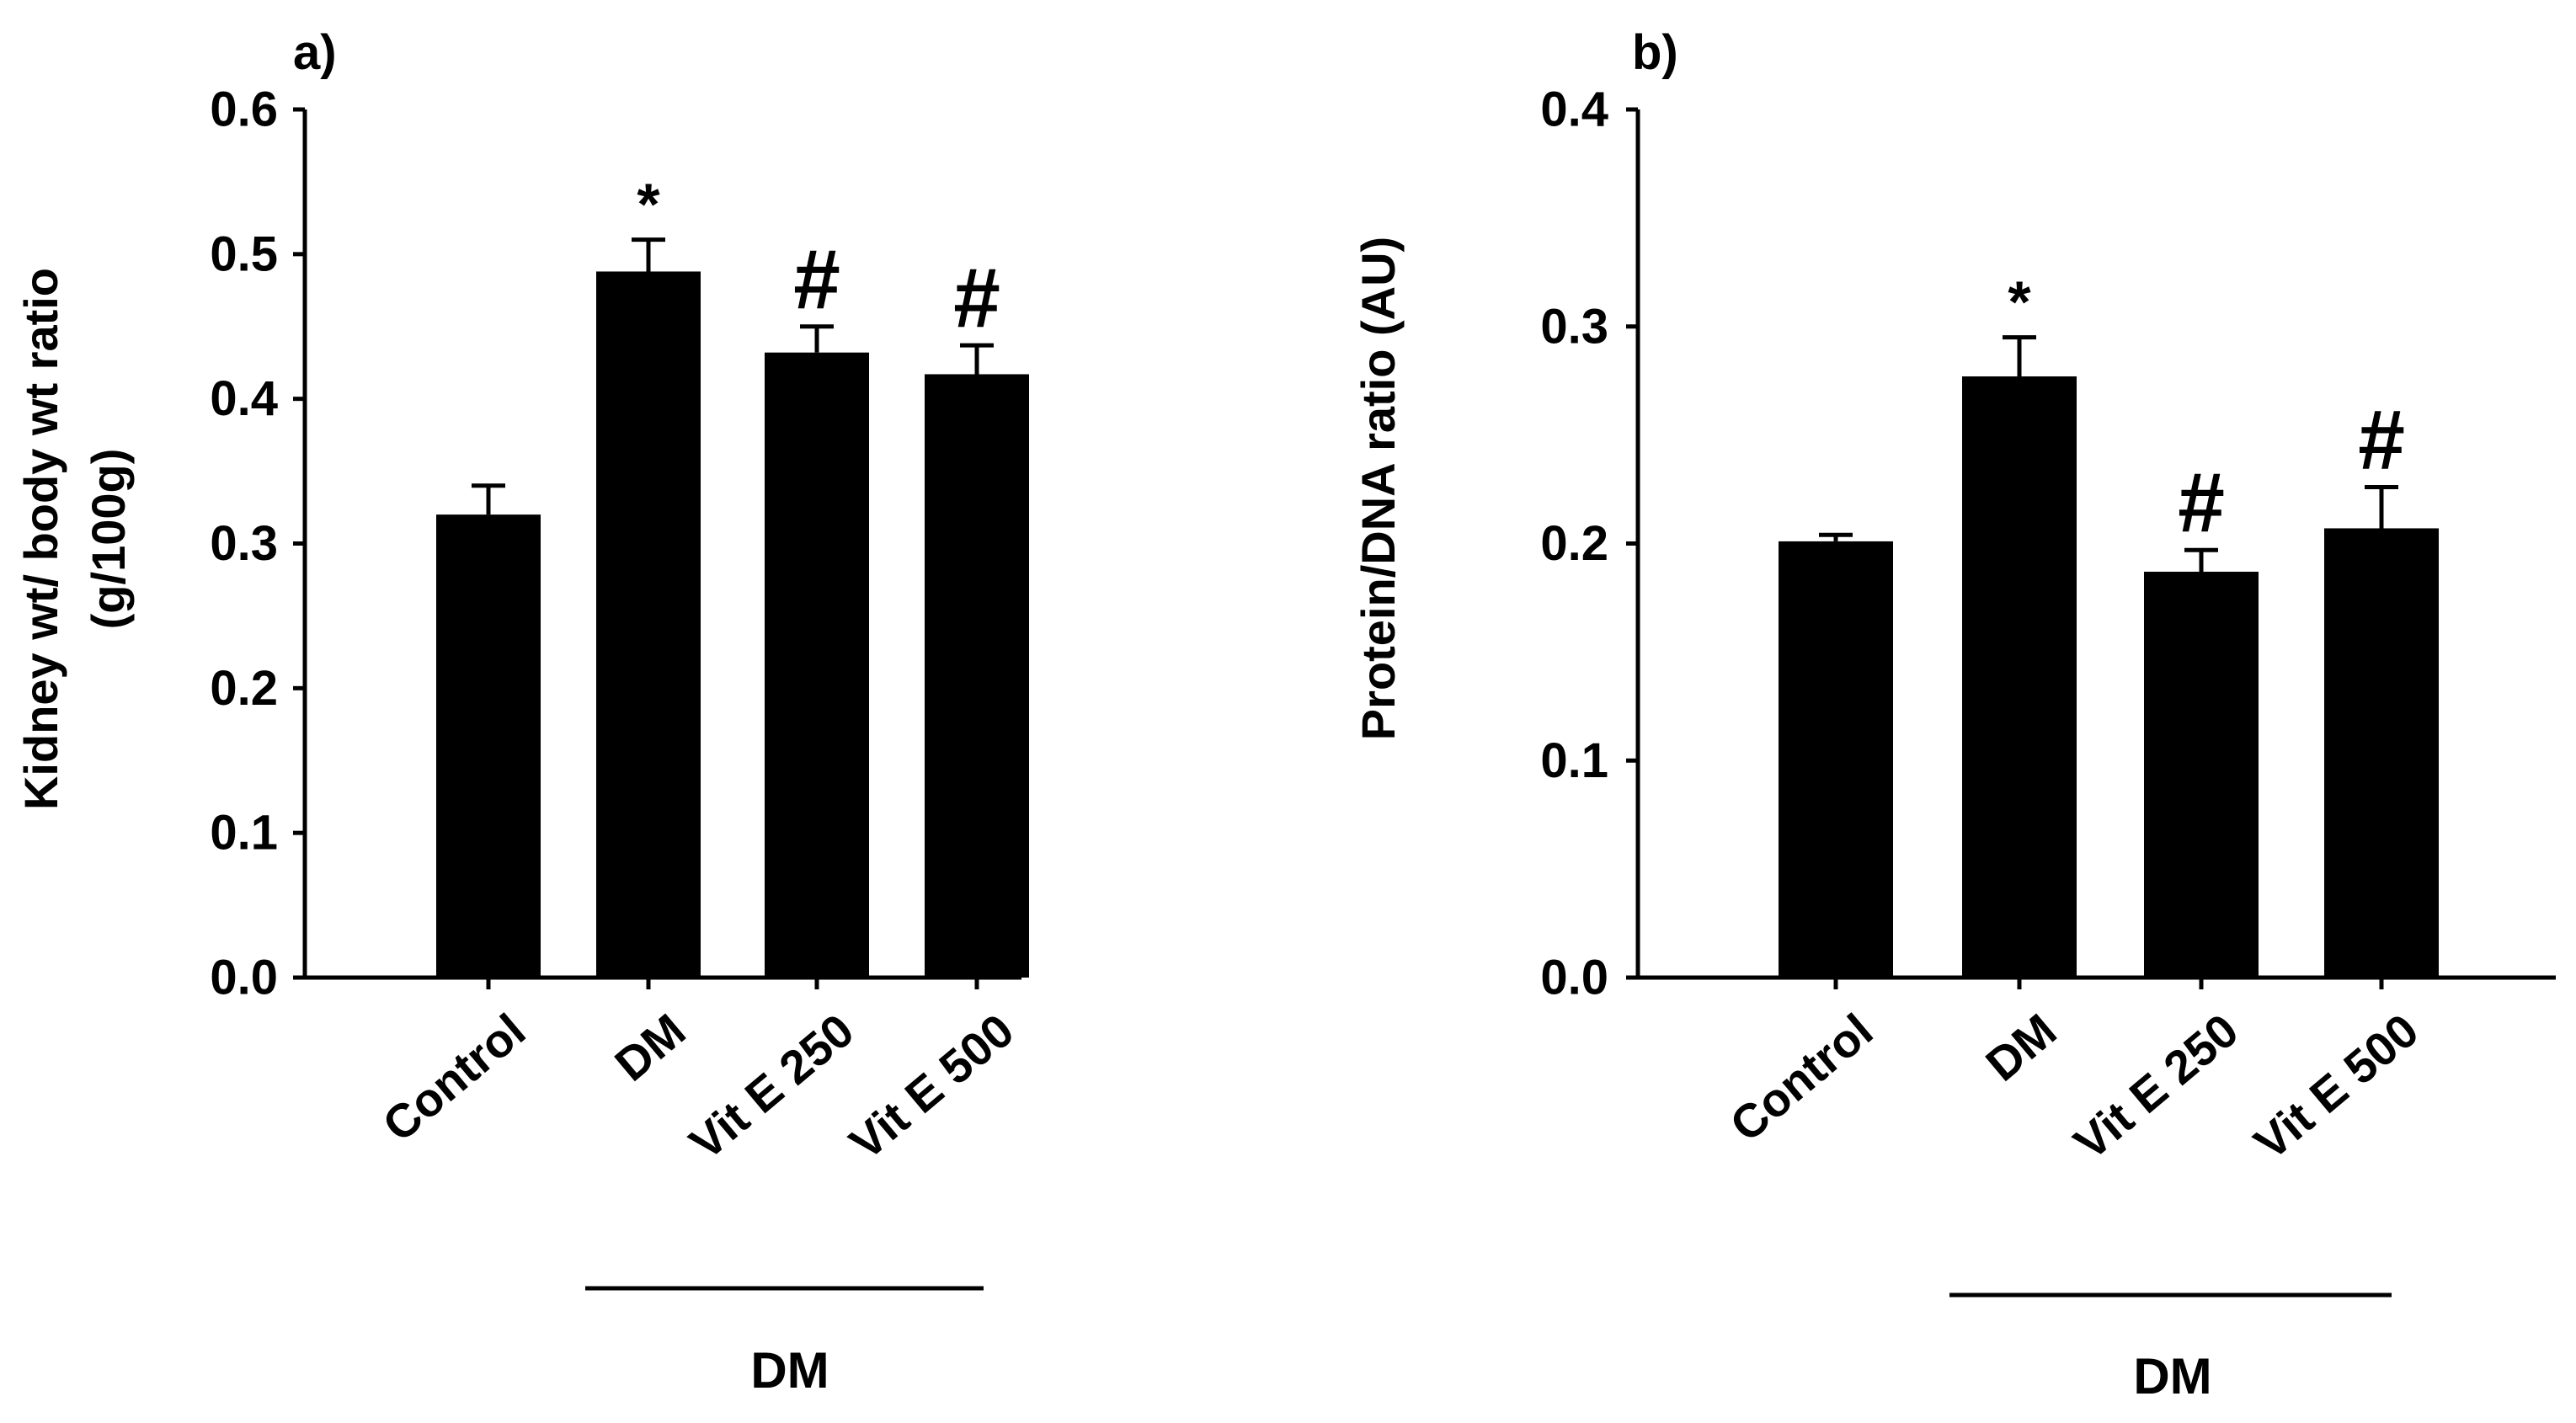 This screenshot has width=2576, height=1423. What do you see at coordinates (244, 978) in the screenshot?
I see `panel-a-y-tick-label: 0.0` at bounding box center [244, 978].